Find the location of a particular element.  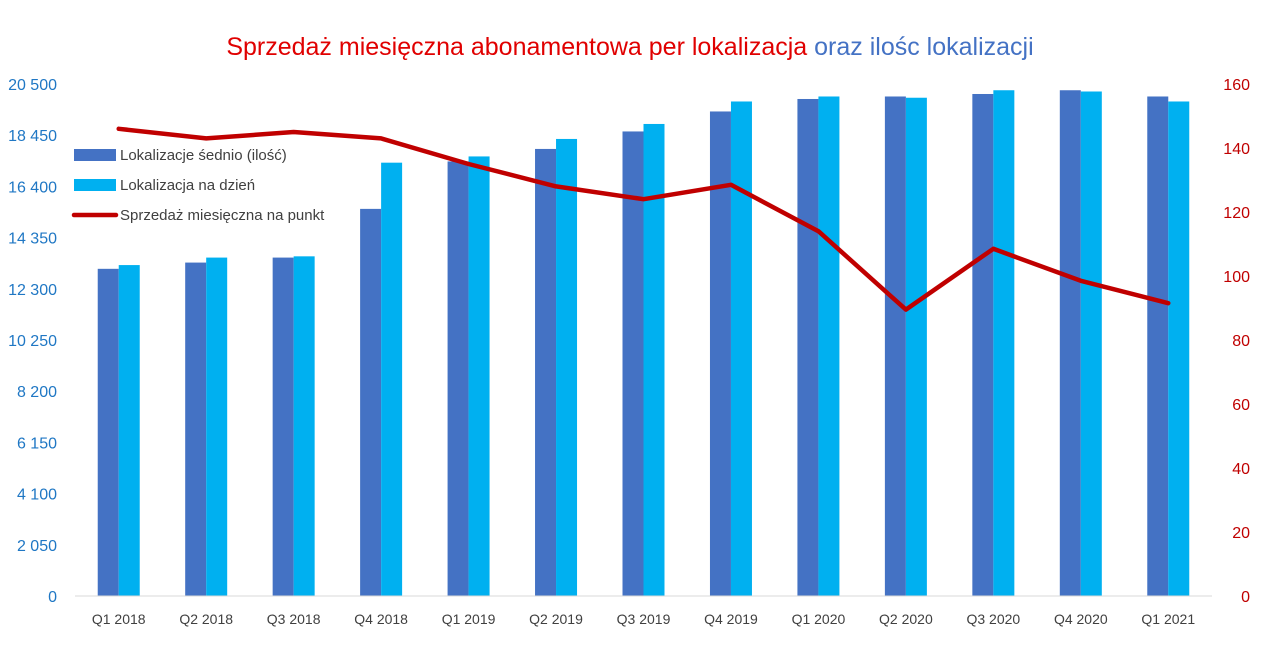

x-tick-label: Q1 2021 is located at coordinates (1168, 619).